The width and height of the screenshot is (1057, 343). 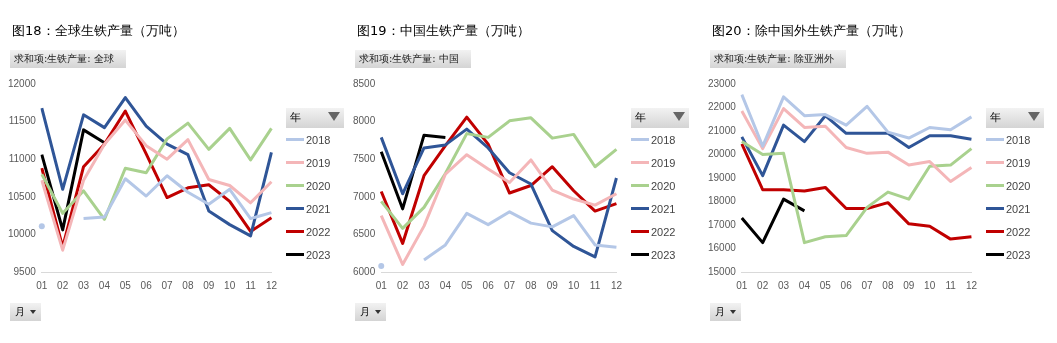 I want to click on chart-title: 图18：全球生铁产量（万吨）, so click(x=98, y=31).